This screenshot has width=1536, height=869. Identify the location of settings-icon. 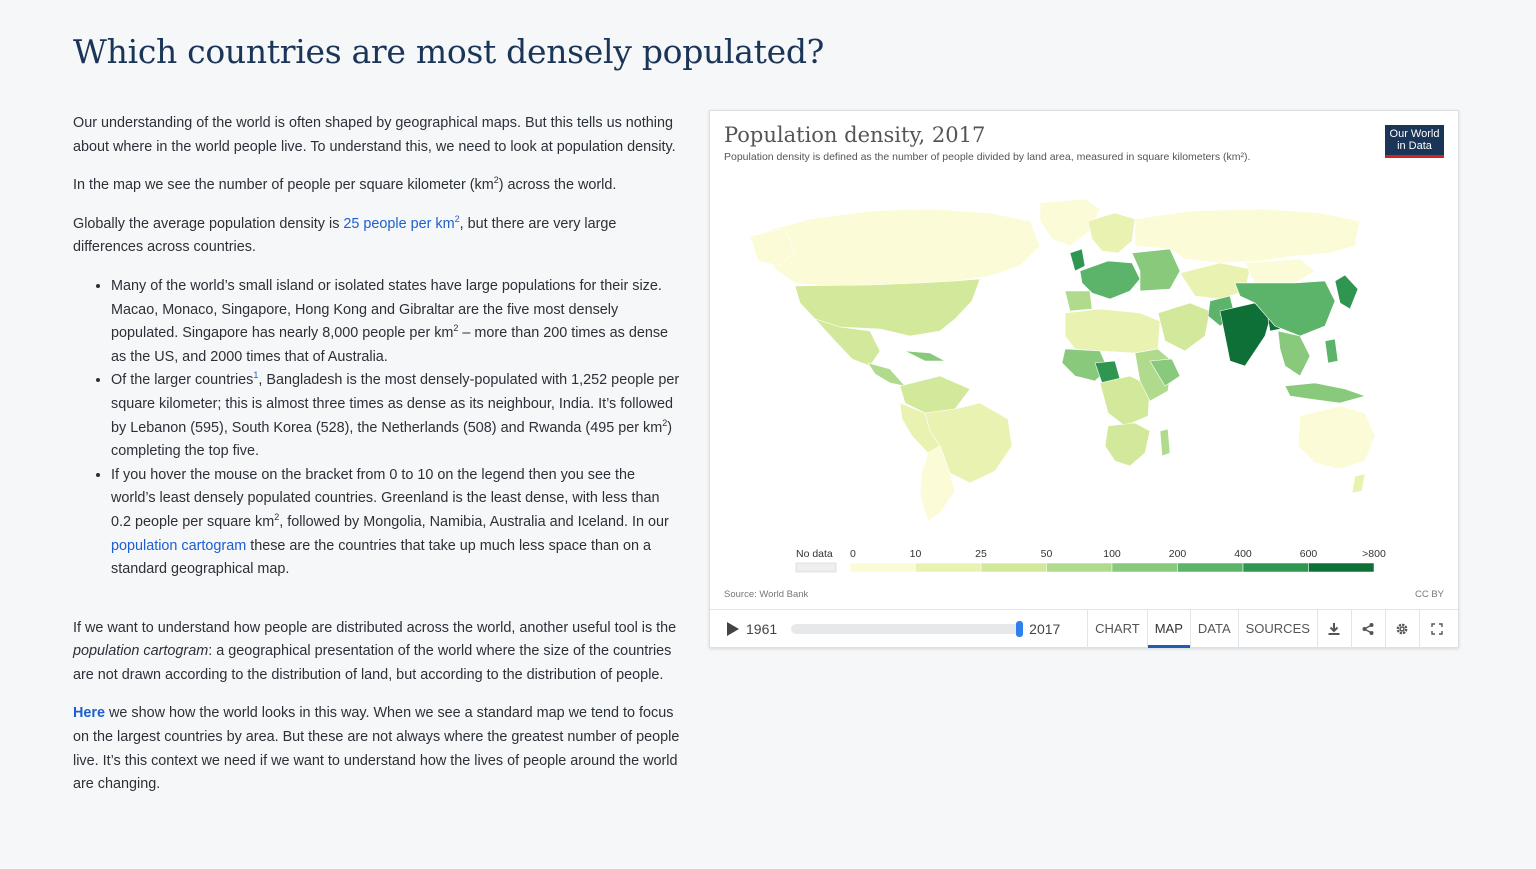
(1402, 628).